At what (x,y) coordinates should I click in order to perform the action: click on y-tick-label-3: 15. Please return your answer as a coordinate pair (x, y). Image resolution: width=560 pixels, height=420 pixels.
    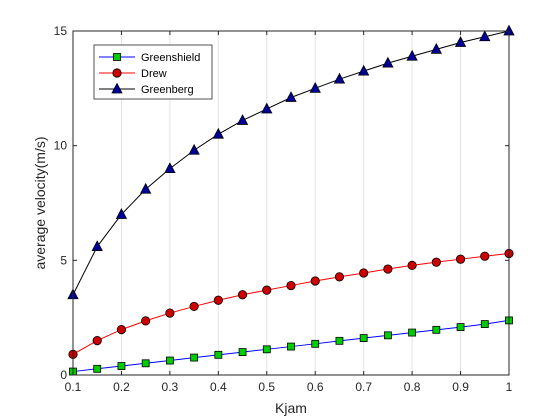
    Looking at the image, I should click on (61, 31).